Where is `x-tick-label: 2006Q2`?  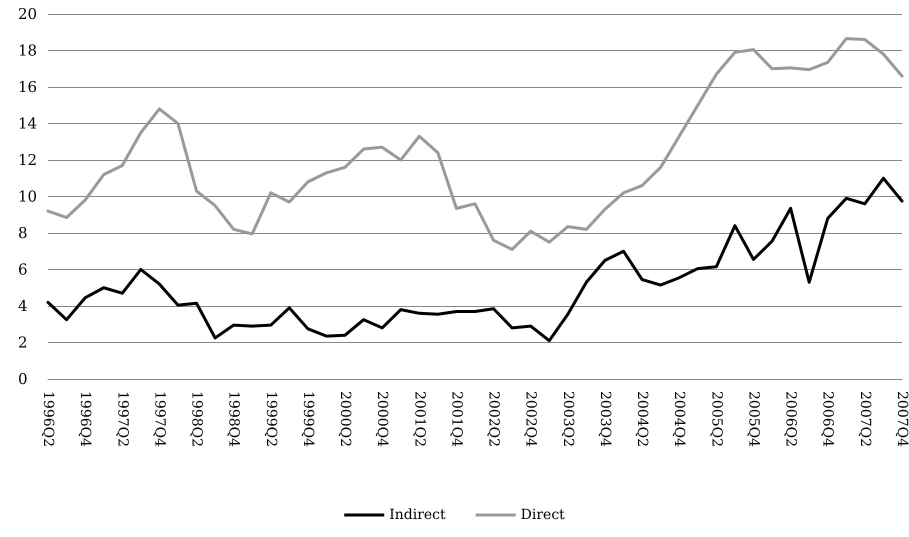 x-tick-label: 2006Q2 is located at coordinates (790, 419).